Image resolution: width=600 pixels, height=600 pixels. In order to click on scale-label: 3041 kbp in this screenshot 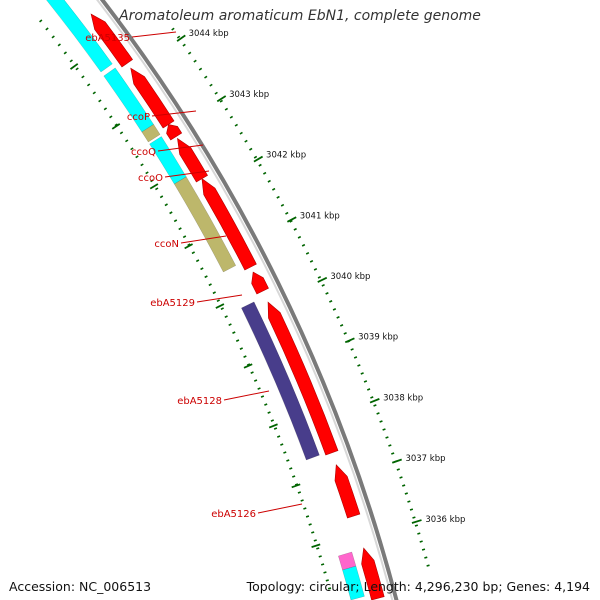, I will do `click(320, 216)`.